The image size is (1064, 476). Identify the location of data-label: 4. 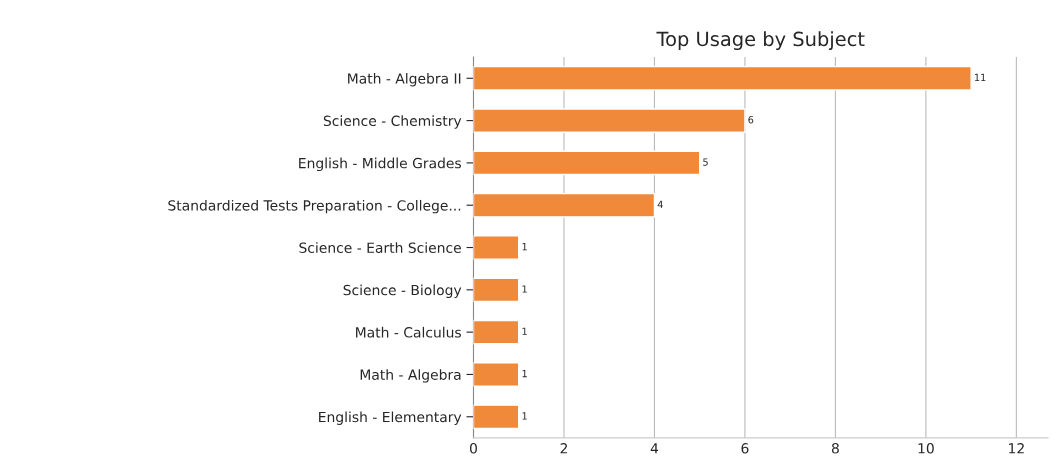
(660, 204).